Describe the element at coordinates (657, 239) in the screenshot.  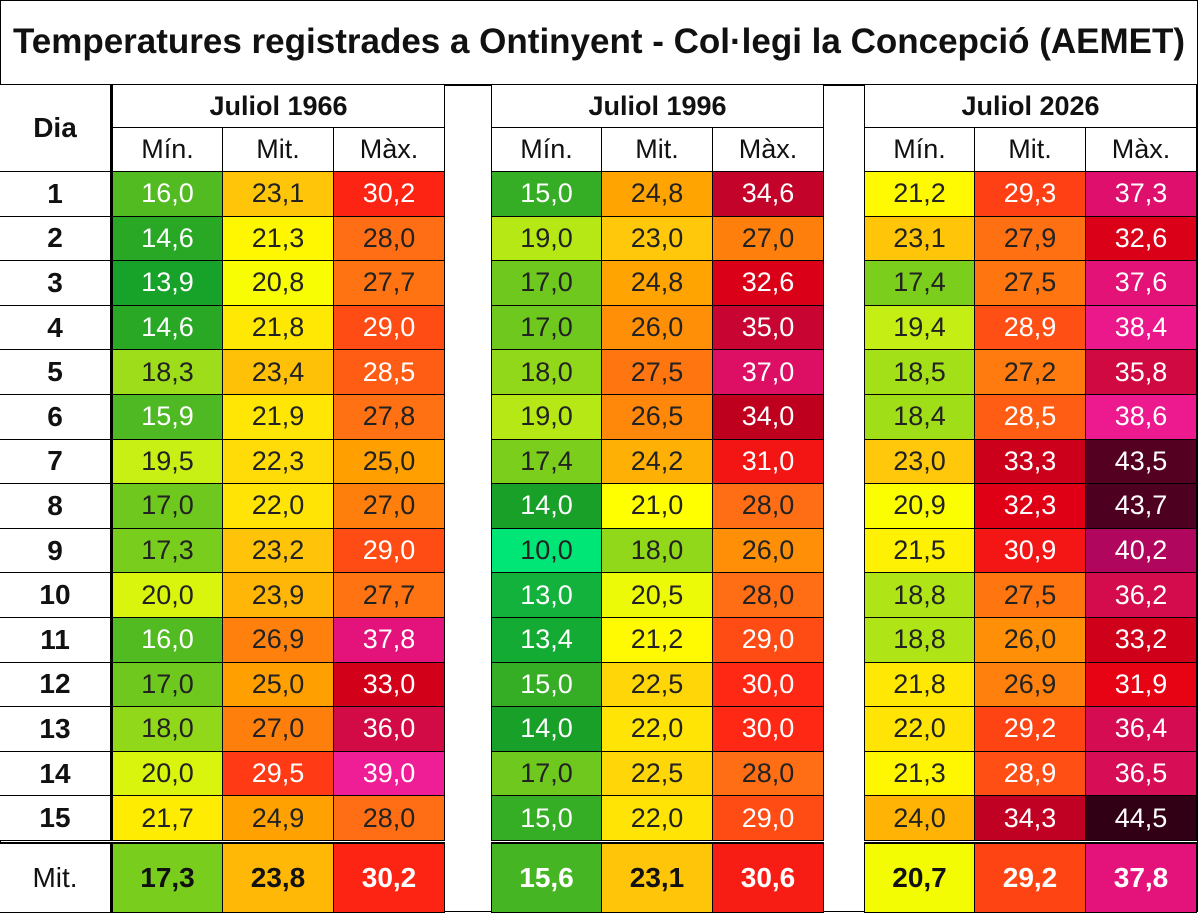
I see `temperature-cell-mit: 23,0` at that location.